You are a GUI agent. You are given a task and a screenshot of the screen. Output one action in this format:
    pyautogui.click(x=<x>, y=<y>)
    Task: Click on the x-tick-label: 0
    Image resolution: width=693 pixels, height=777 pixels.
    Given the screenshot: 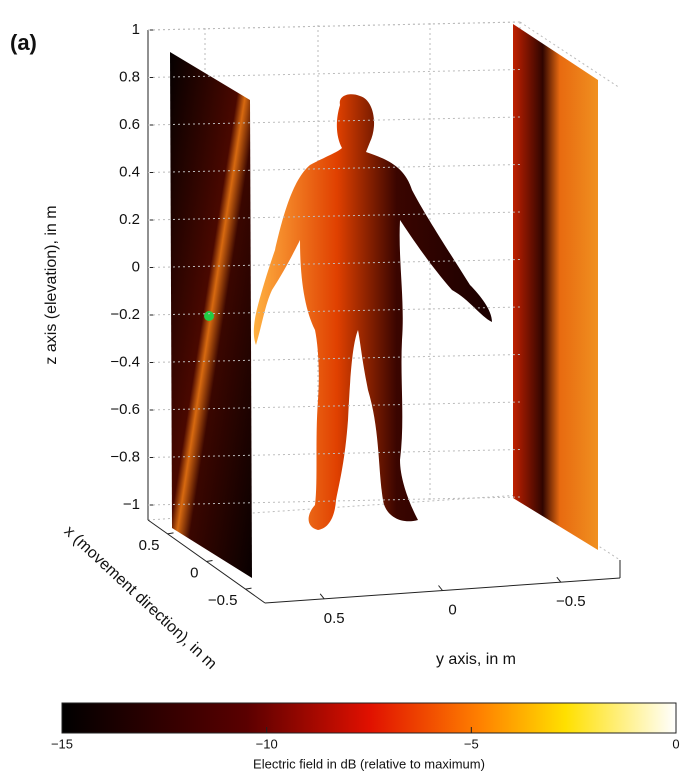 What is the action you would take?
    pyautogui.click(x=194, y=572)
    